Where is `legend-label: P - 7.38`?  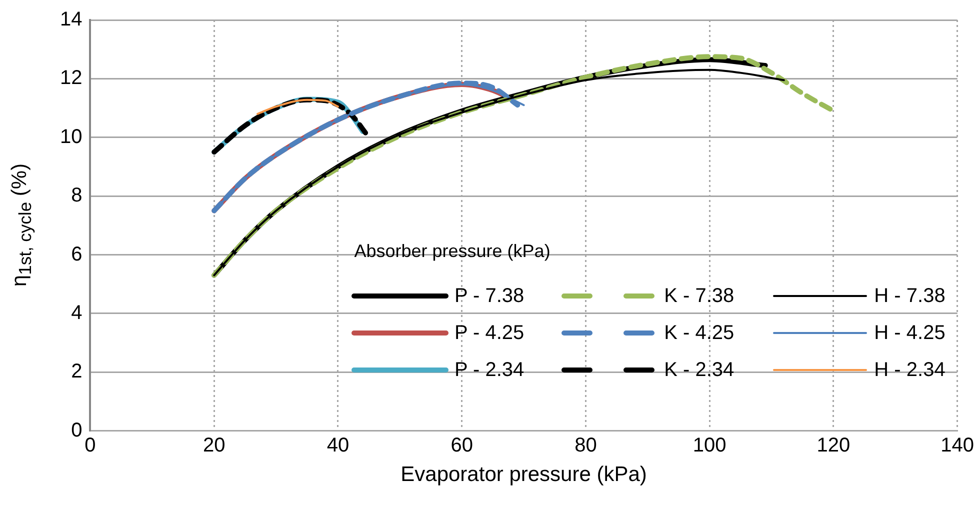 legend-label: P - 7.38 is located at coordinates (489, 296).